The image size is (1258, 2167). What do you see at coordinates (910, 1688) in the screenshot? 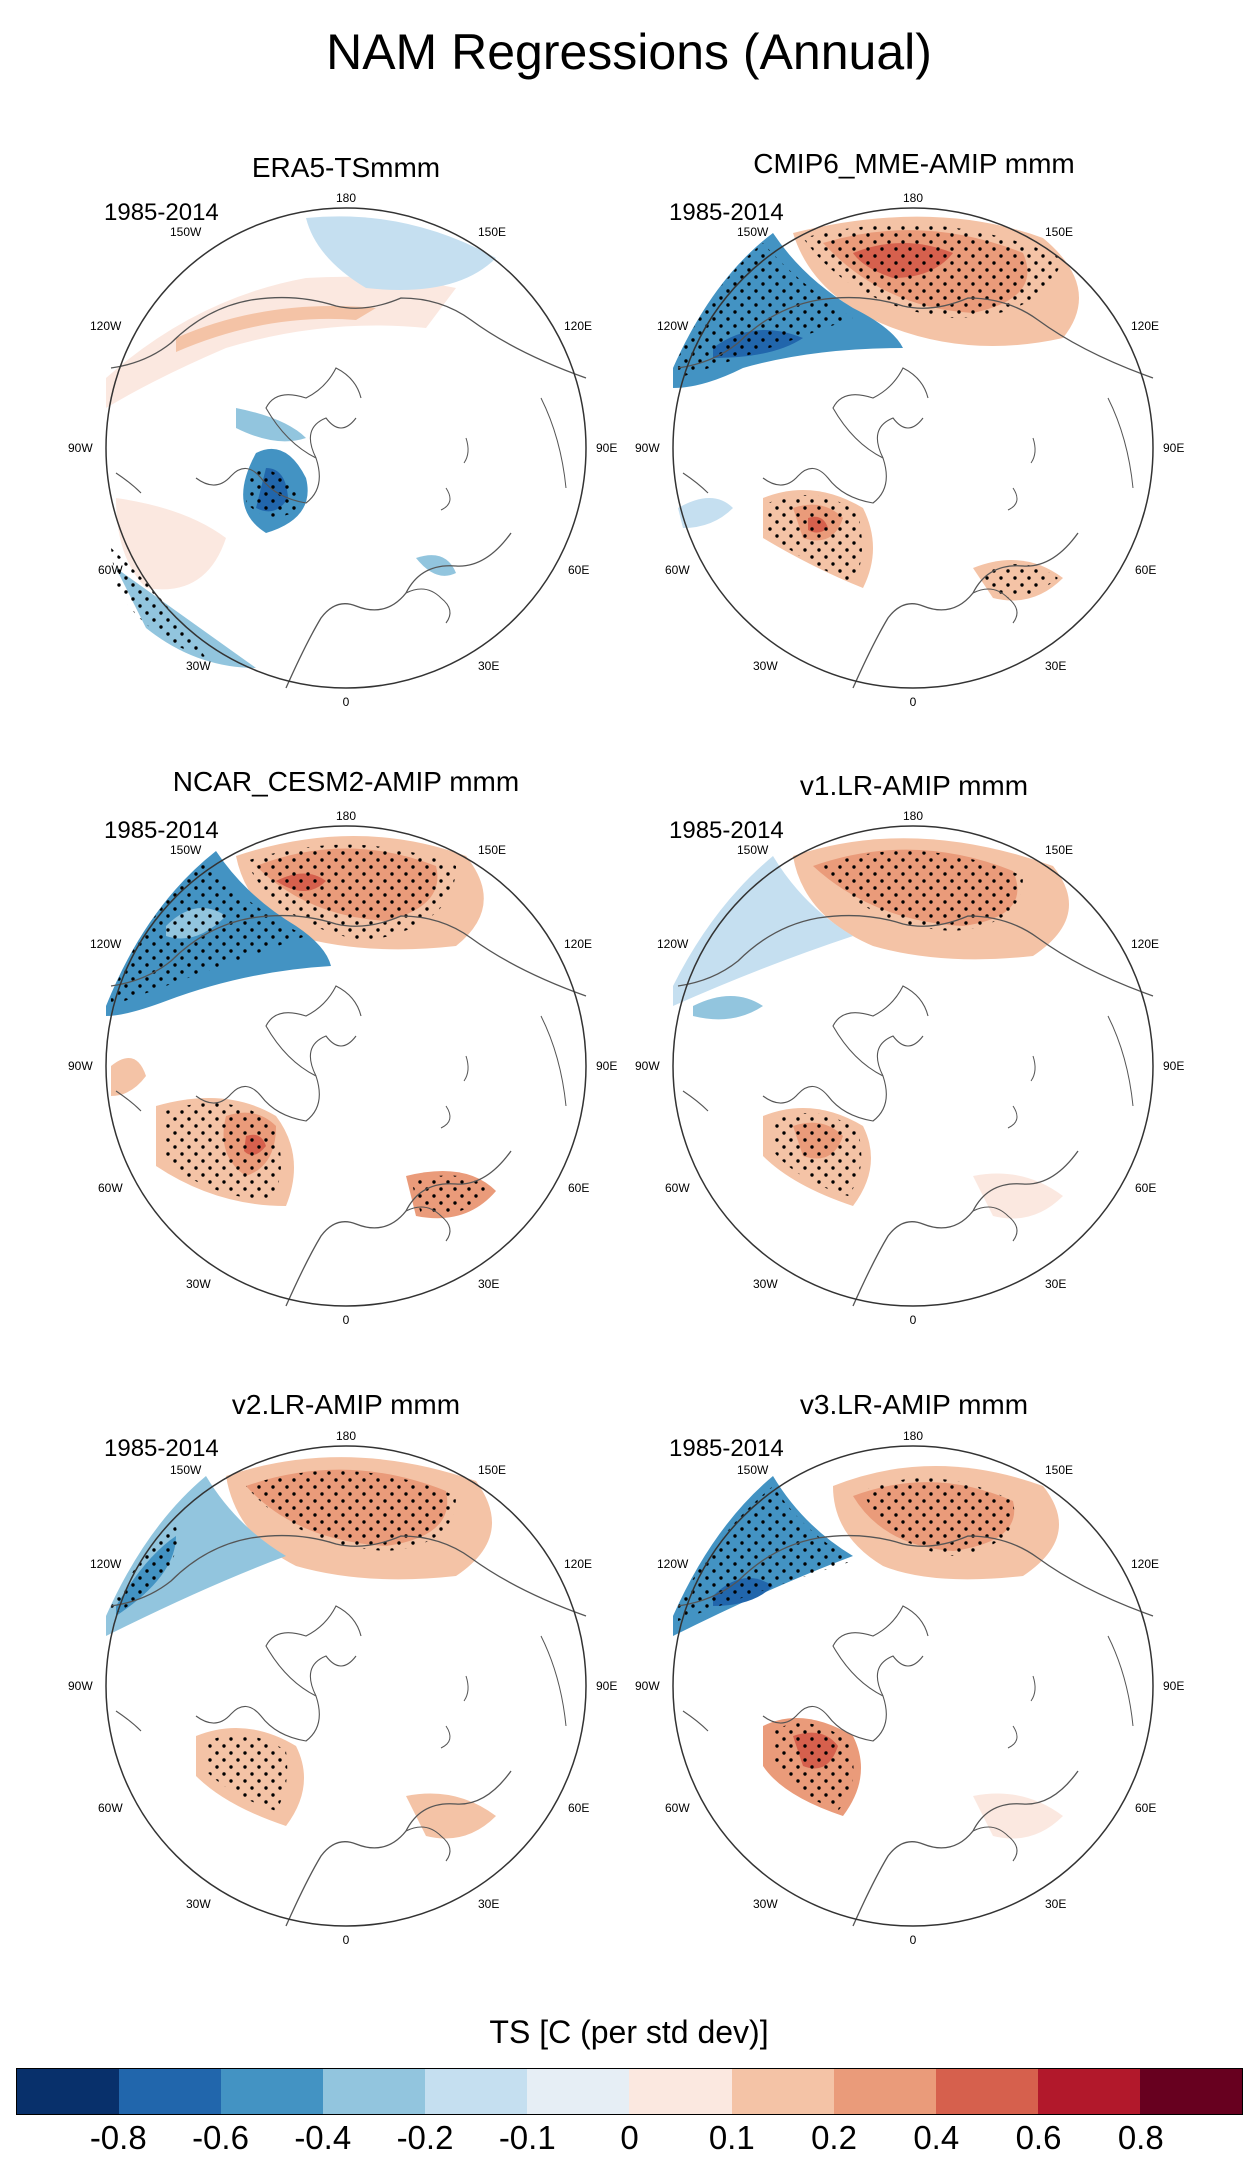
I see `map-panel-v3` at bounding box center [910, 1688].